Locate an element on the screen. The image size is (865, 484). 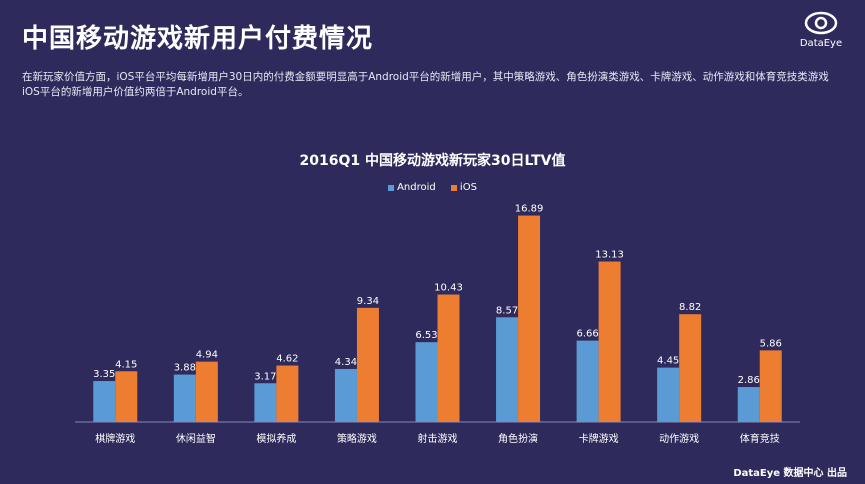
legend-item-ios: iOS is located at coordinates (463, 187).